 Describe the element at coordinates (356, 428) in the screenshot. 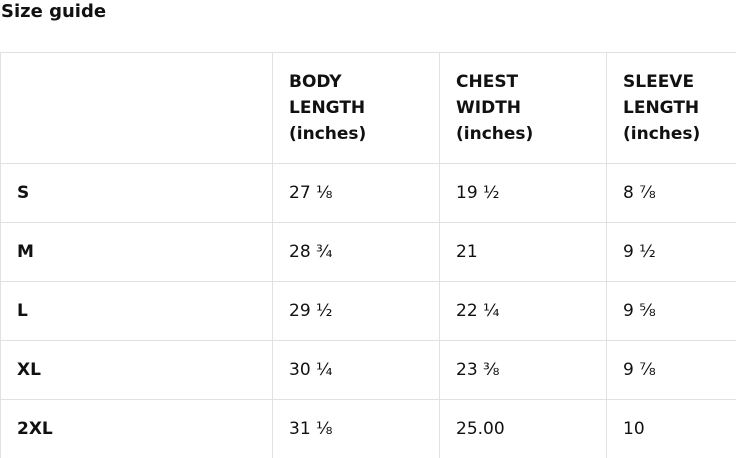

I see `body-length-value: 31 ⅛` at that location.